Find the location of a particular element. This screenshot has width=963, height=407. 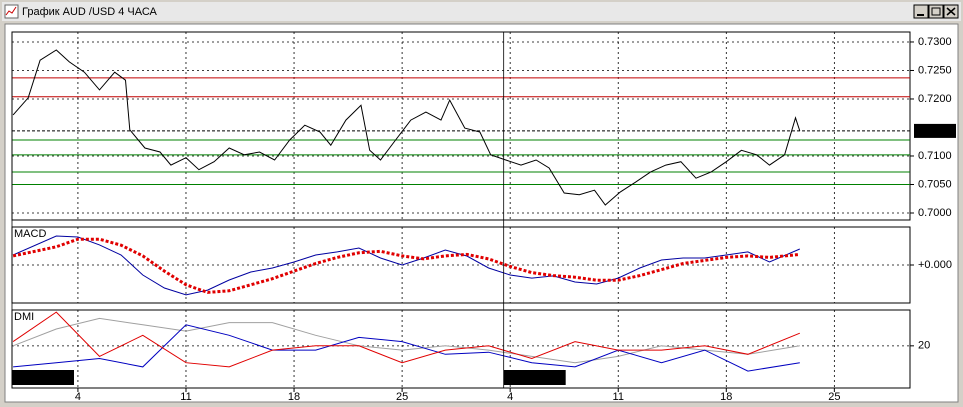

y-tick-label: 0.7000 is located at coordinates (935, 213).